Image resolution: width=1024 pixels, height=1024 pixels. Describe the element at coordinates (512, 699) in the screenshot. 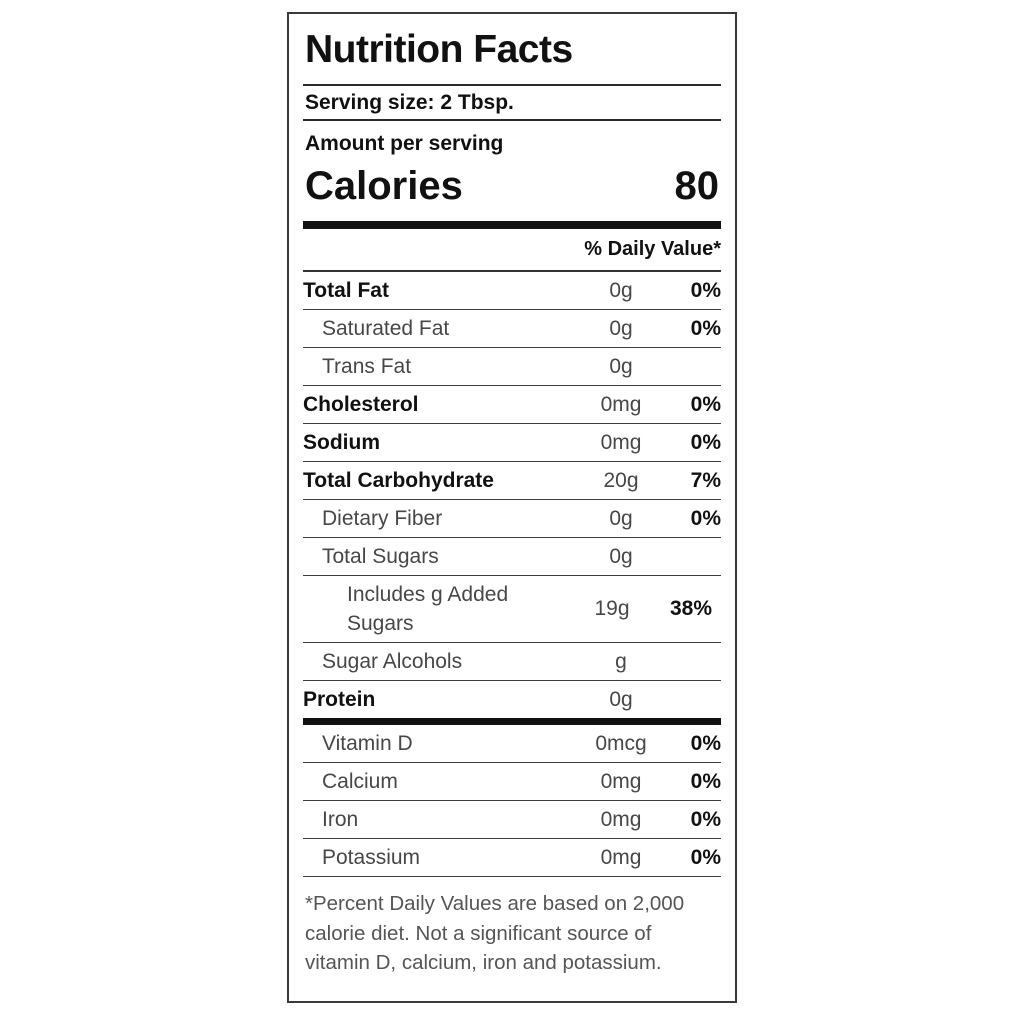

I see `row-protein: Protein 0g` at that location.